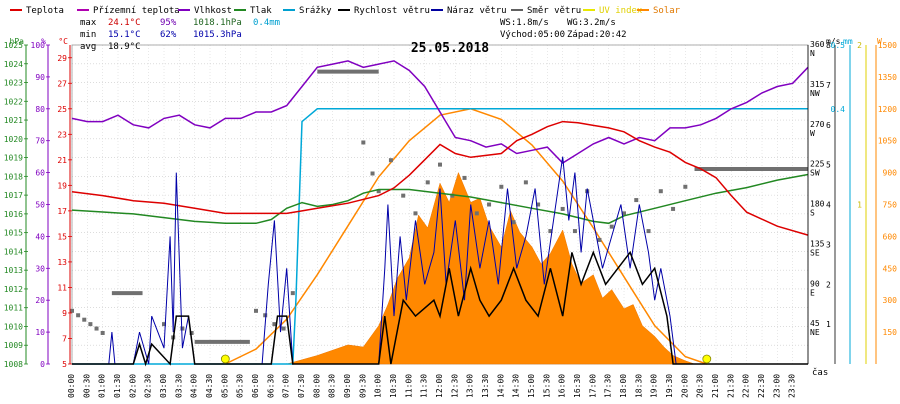 The height and width of the screenshot is (404, 900). I want to click on time-tick-label: 06:00, so click(255, 386).